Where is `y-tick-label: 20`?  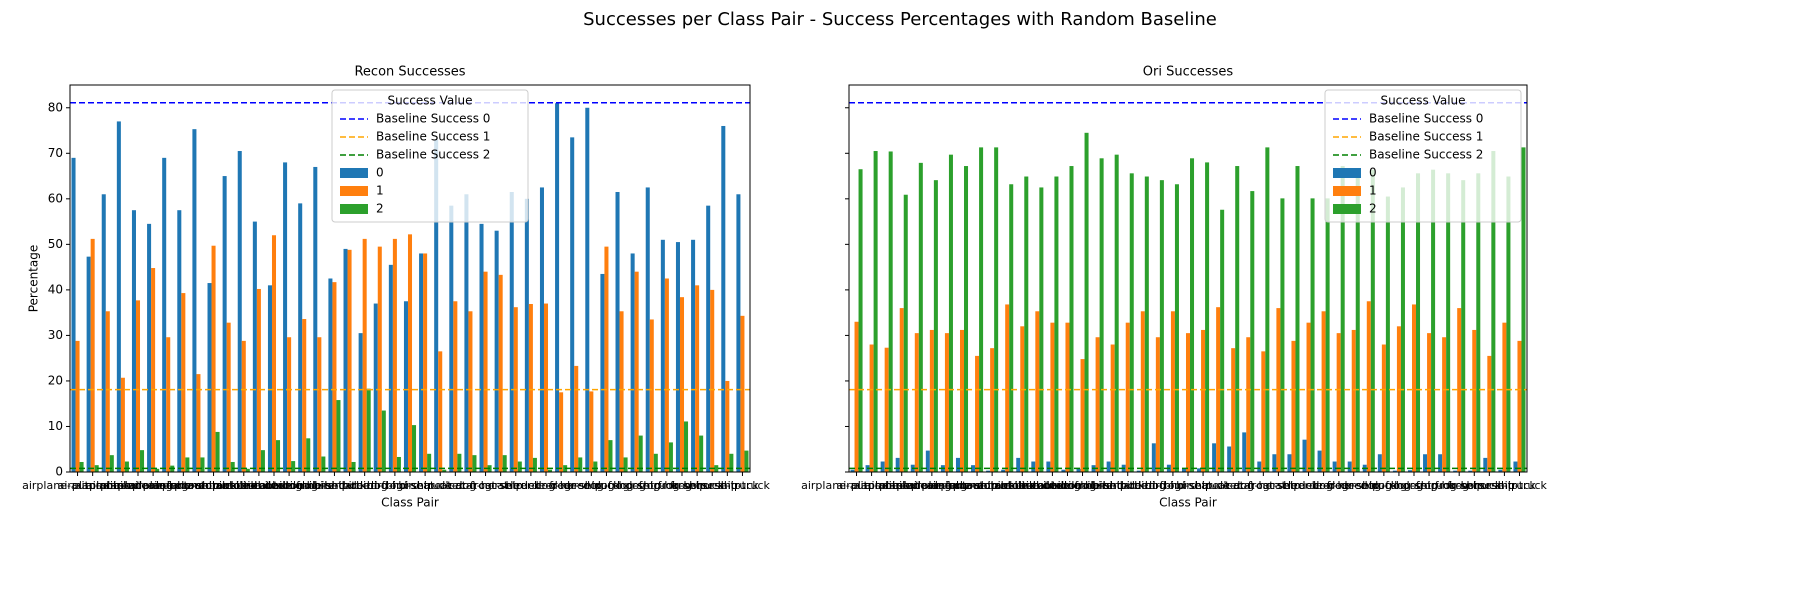 y-tick-label: 20 is located at coordinates (55, 380).